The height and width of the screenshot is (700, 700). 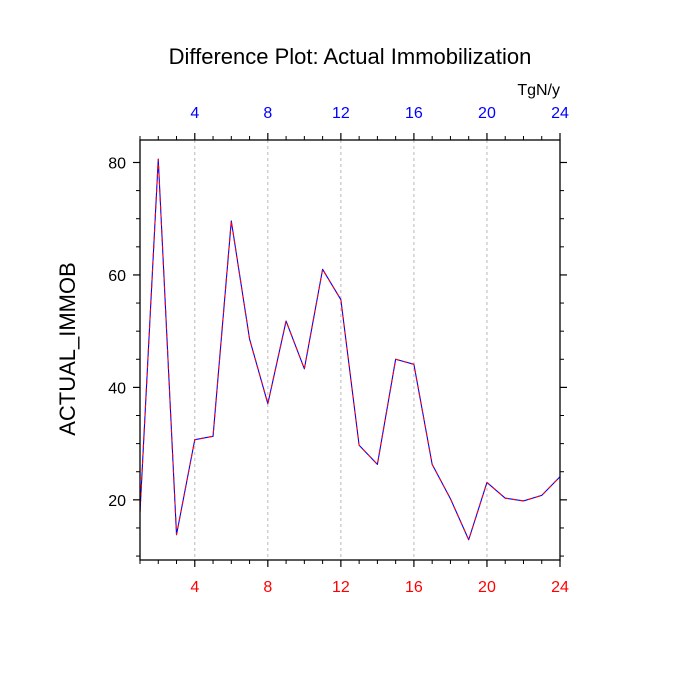 I want to click on y-axis-label: ACTUAL_IMMOB, so click(x=67, y=349).